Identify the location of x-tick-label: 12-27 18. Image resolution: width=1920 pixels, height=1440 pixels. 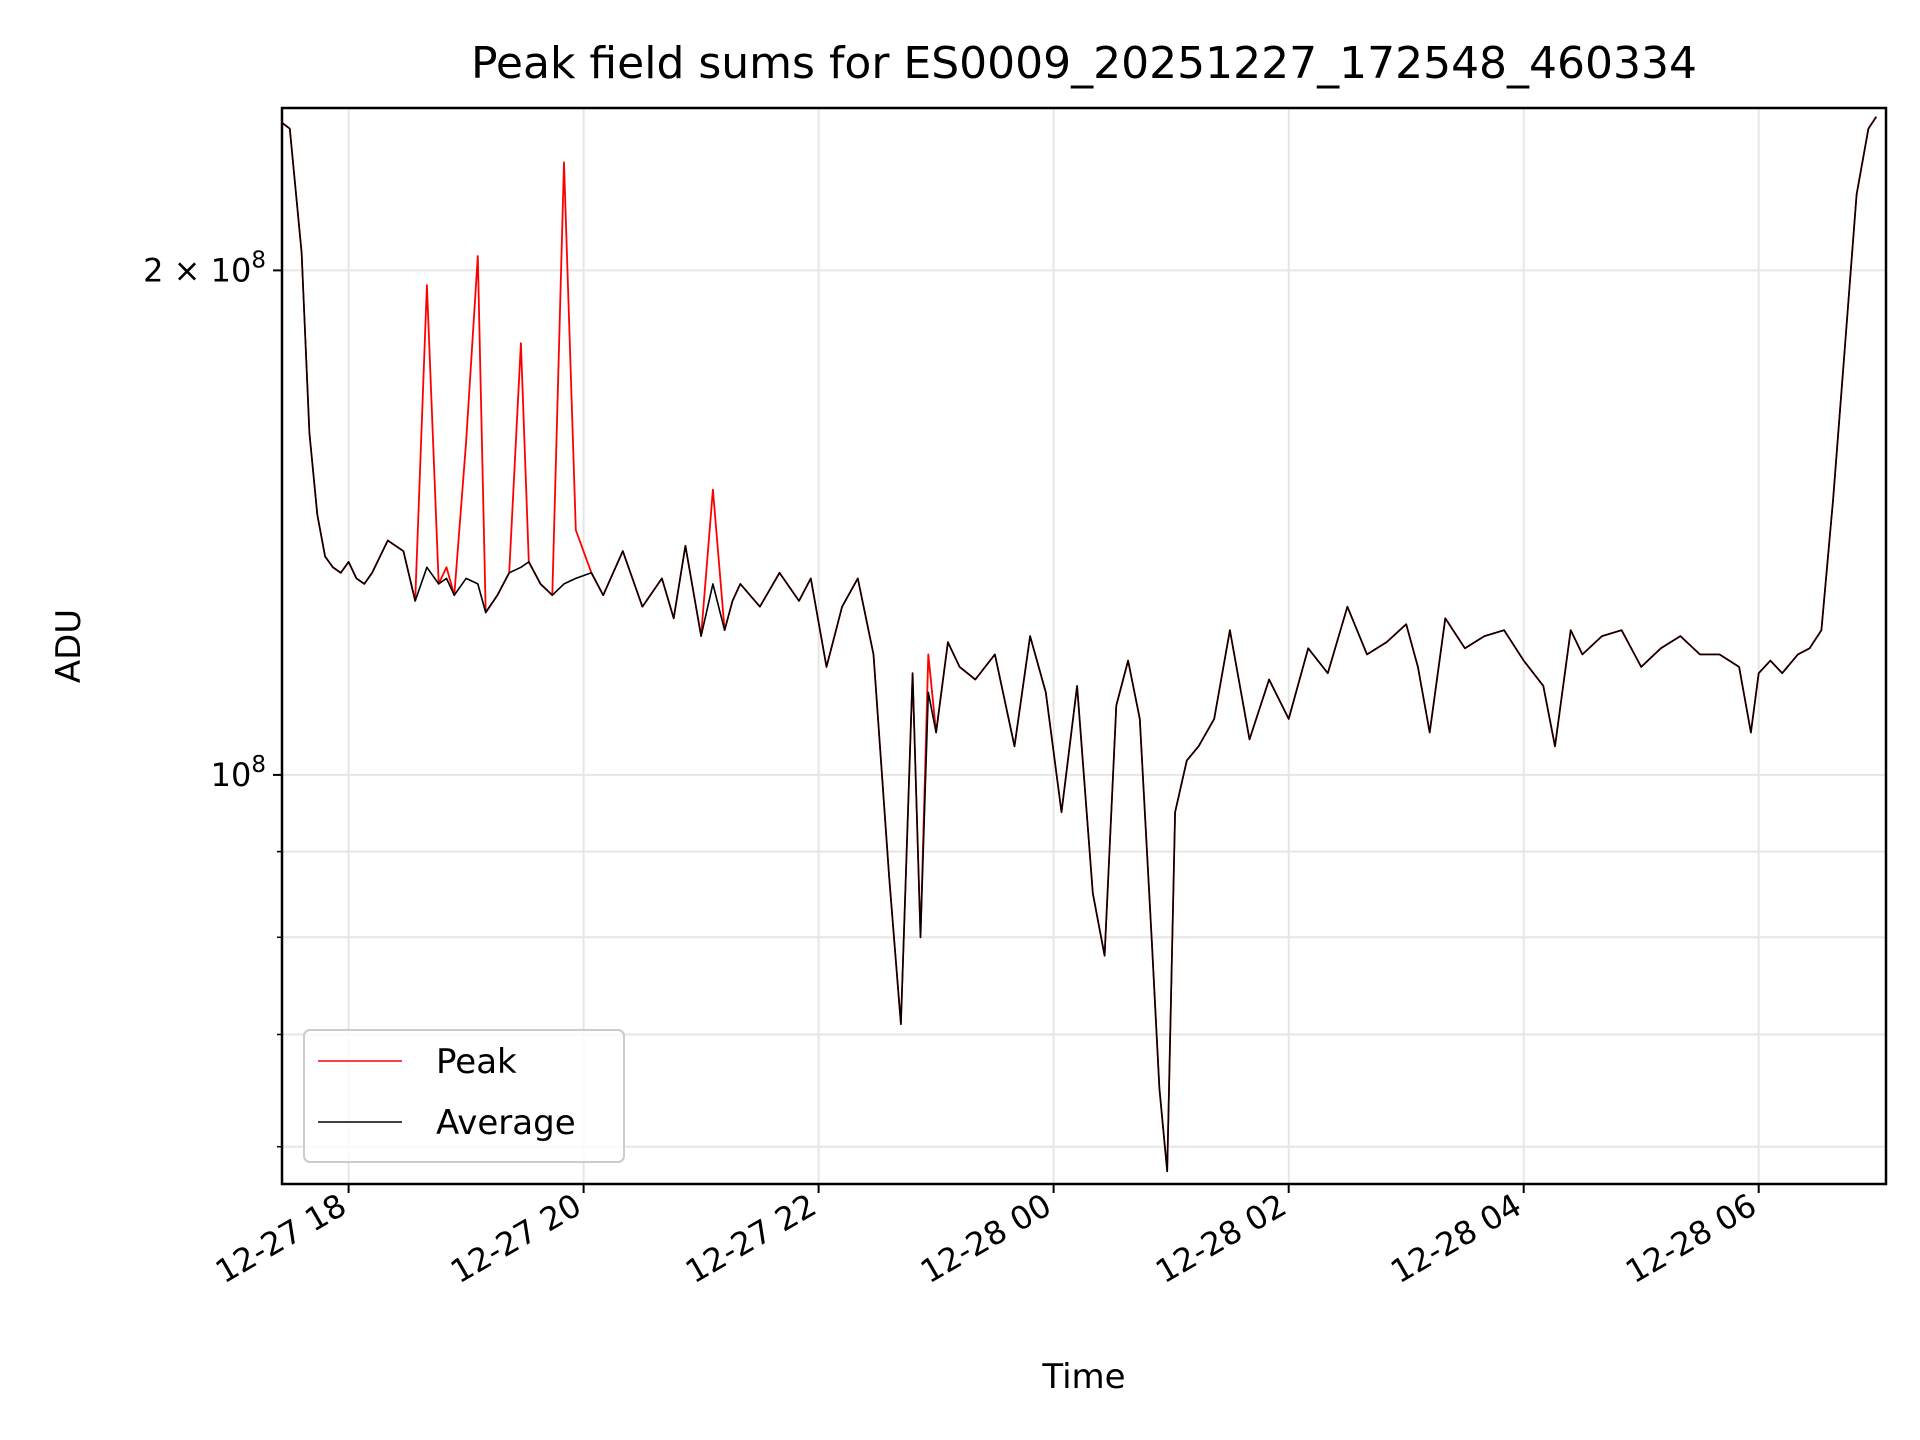
(281, 1238).